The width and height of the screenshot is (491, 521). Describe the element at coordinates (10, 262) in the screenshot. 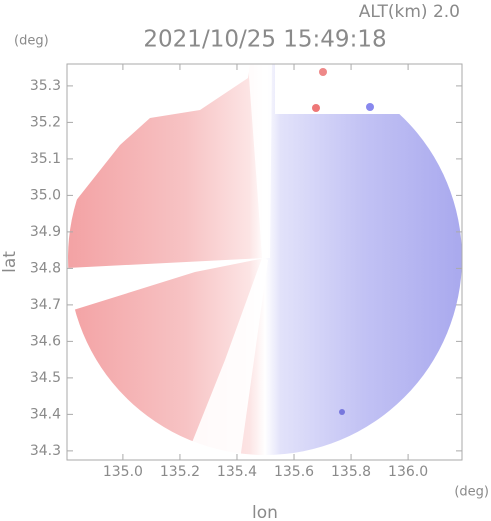

I see `y-label: lat` at that location.